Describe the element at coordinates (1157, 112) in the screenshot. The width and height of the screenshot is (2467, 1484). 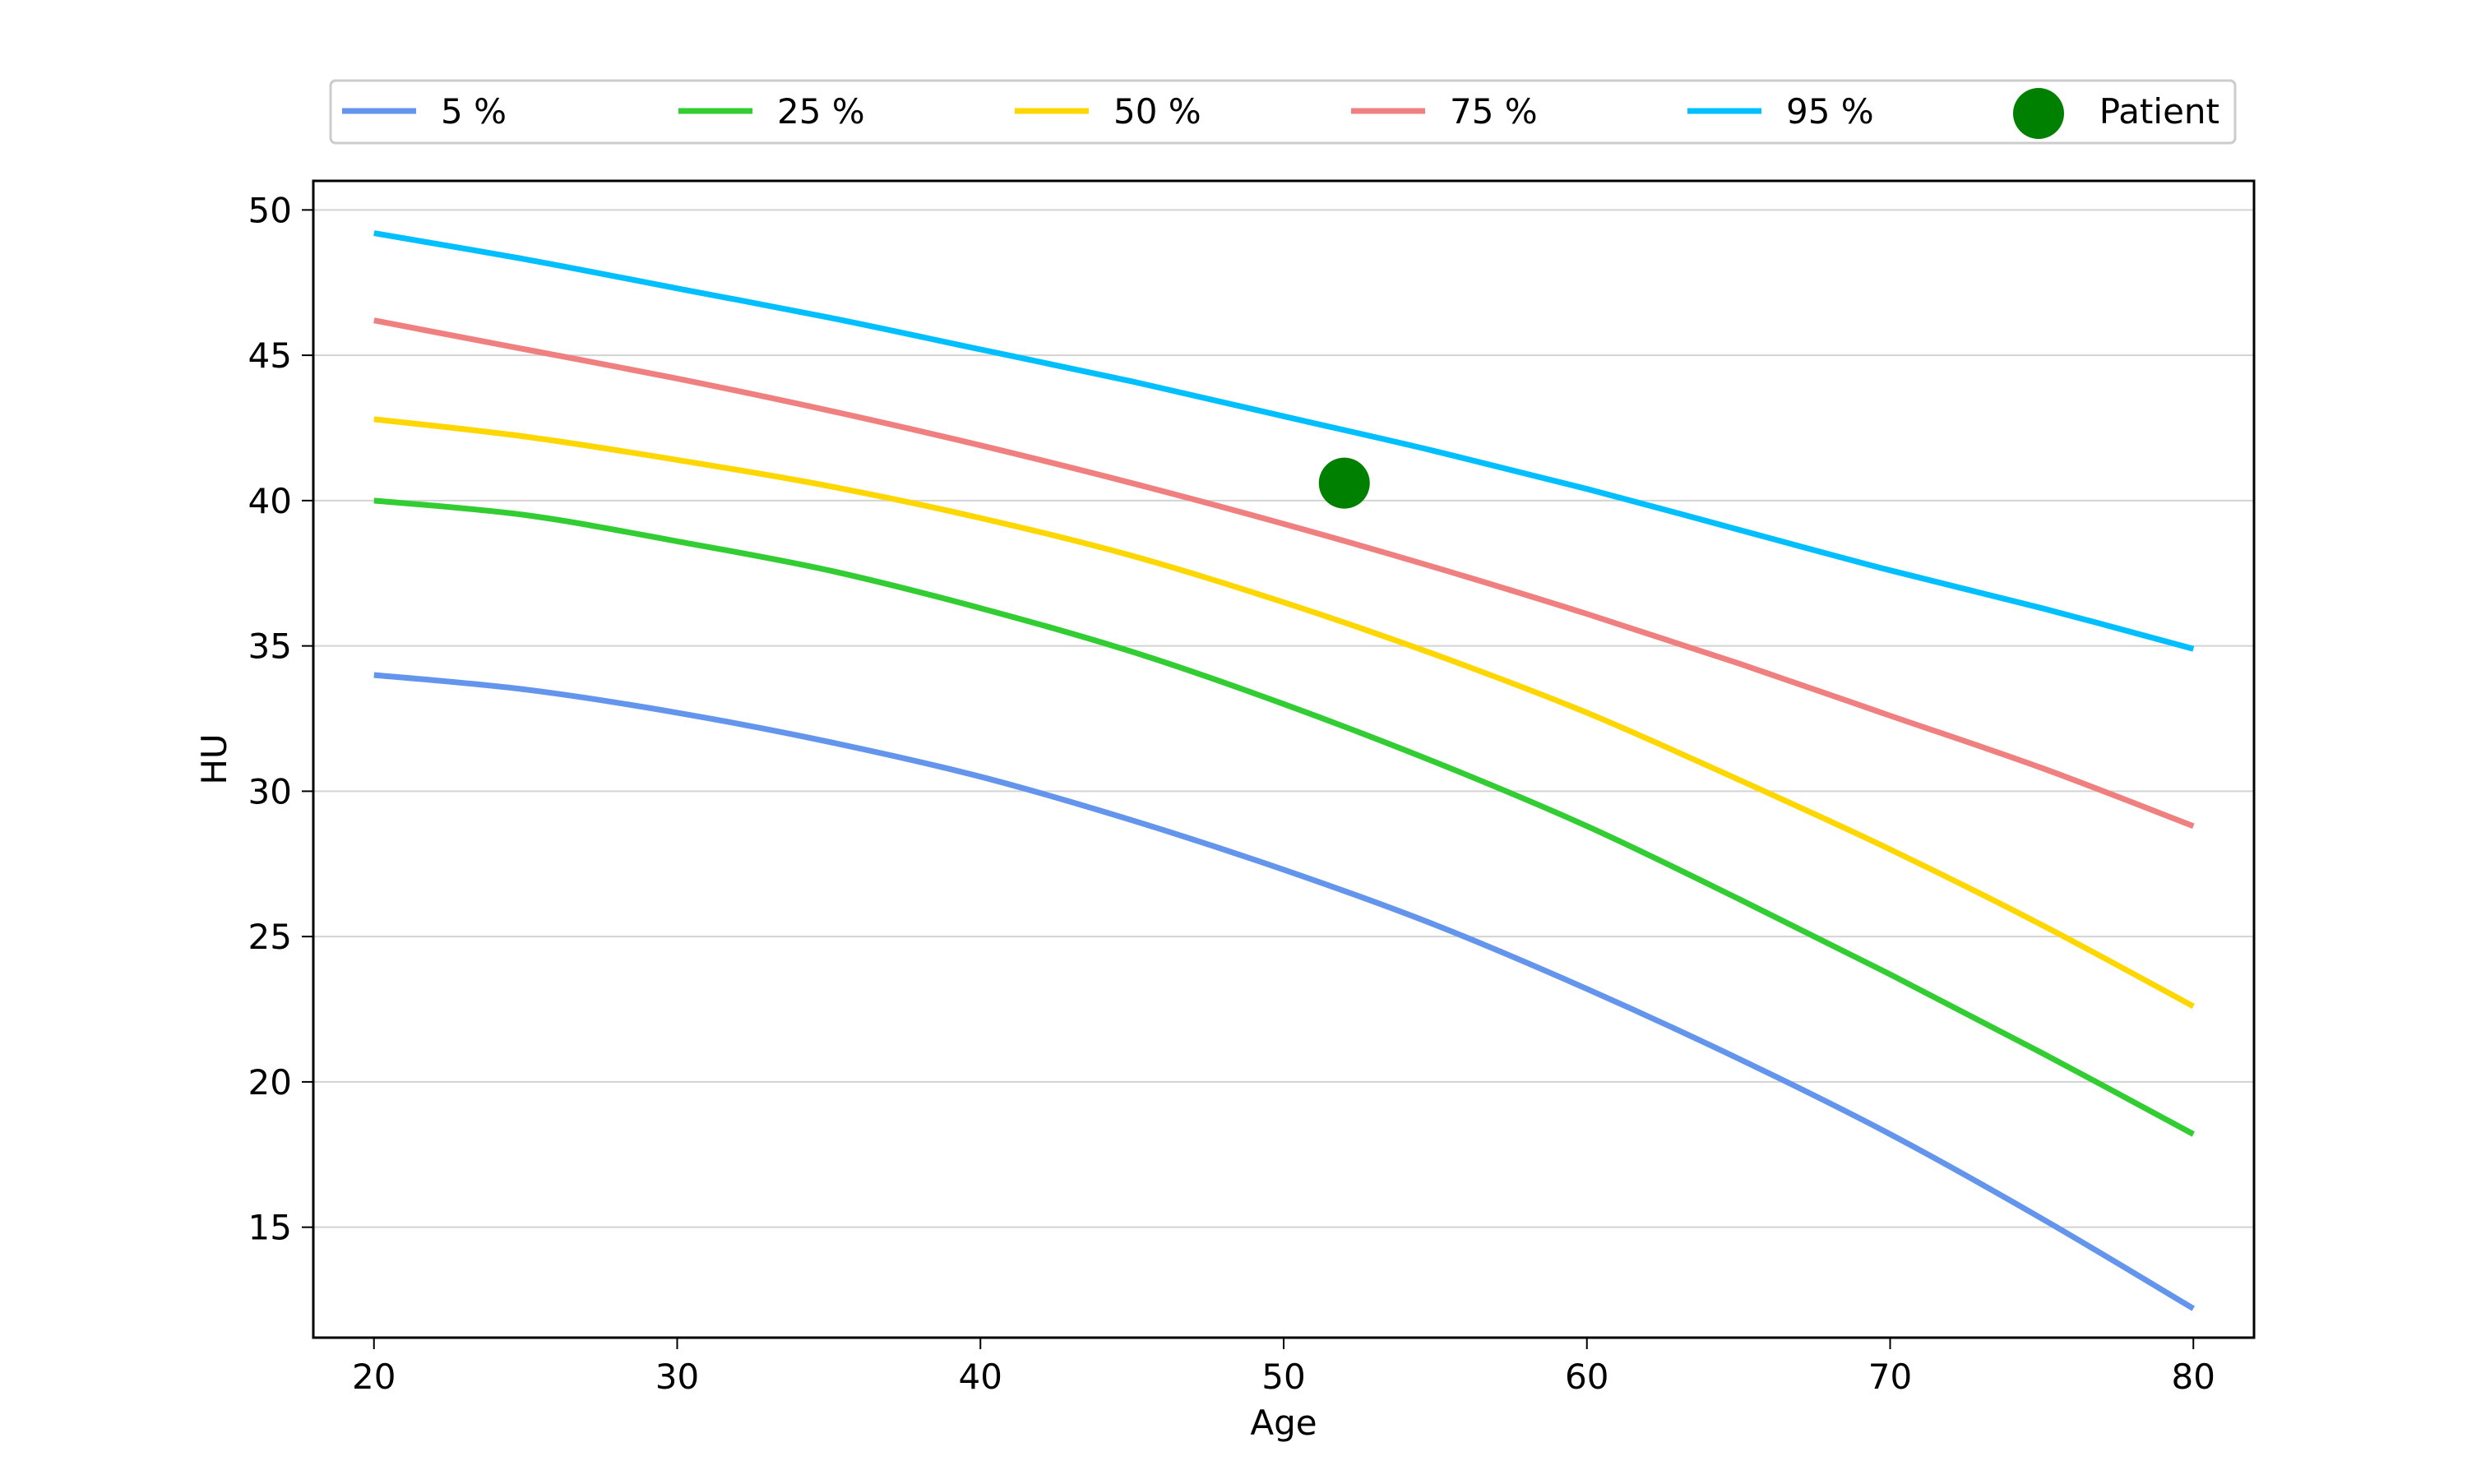
I see `legend-label: 50 %` at that location.